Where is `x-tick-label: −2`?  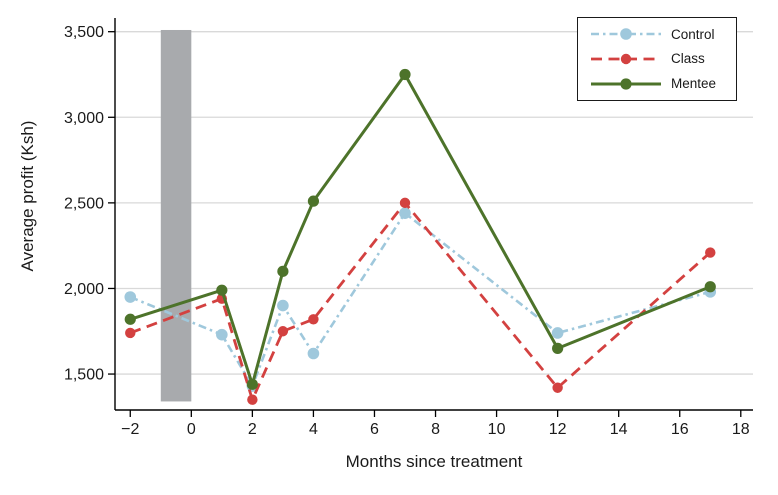
x-tick-label: −2 is located at coordinates (130, 429).